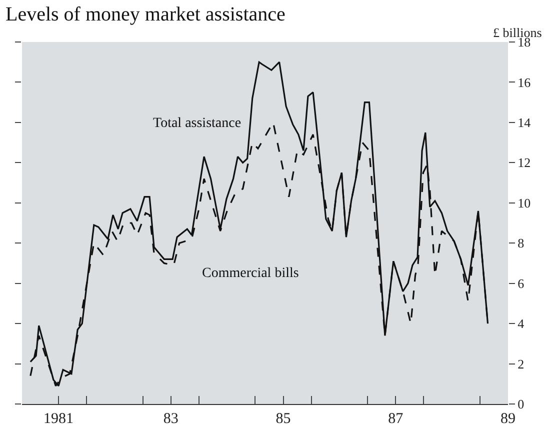 The height and width of the screenshot is (440, 550). What do you see at coordinates (521, 324) in the screenshot?
I see `y-tick-label: 4` at bounding box center [521, 324].